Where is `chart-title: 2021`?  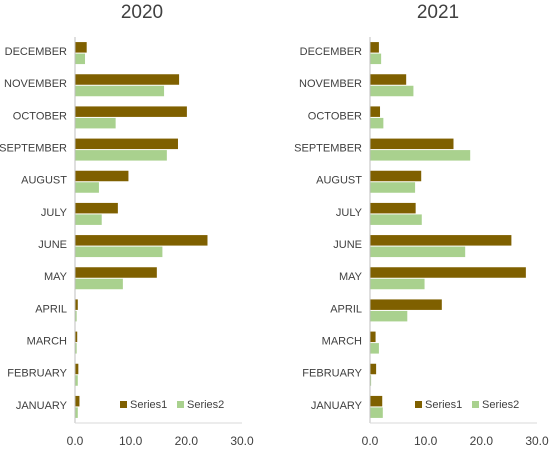 chart-title: 2021 is located at coordinates (438, 12).